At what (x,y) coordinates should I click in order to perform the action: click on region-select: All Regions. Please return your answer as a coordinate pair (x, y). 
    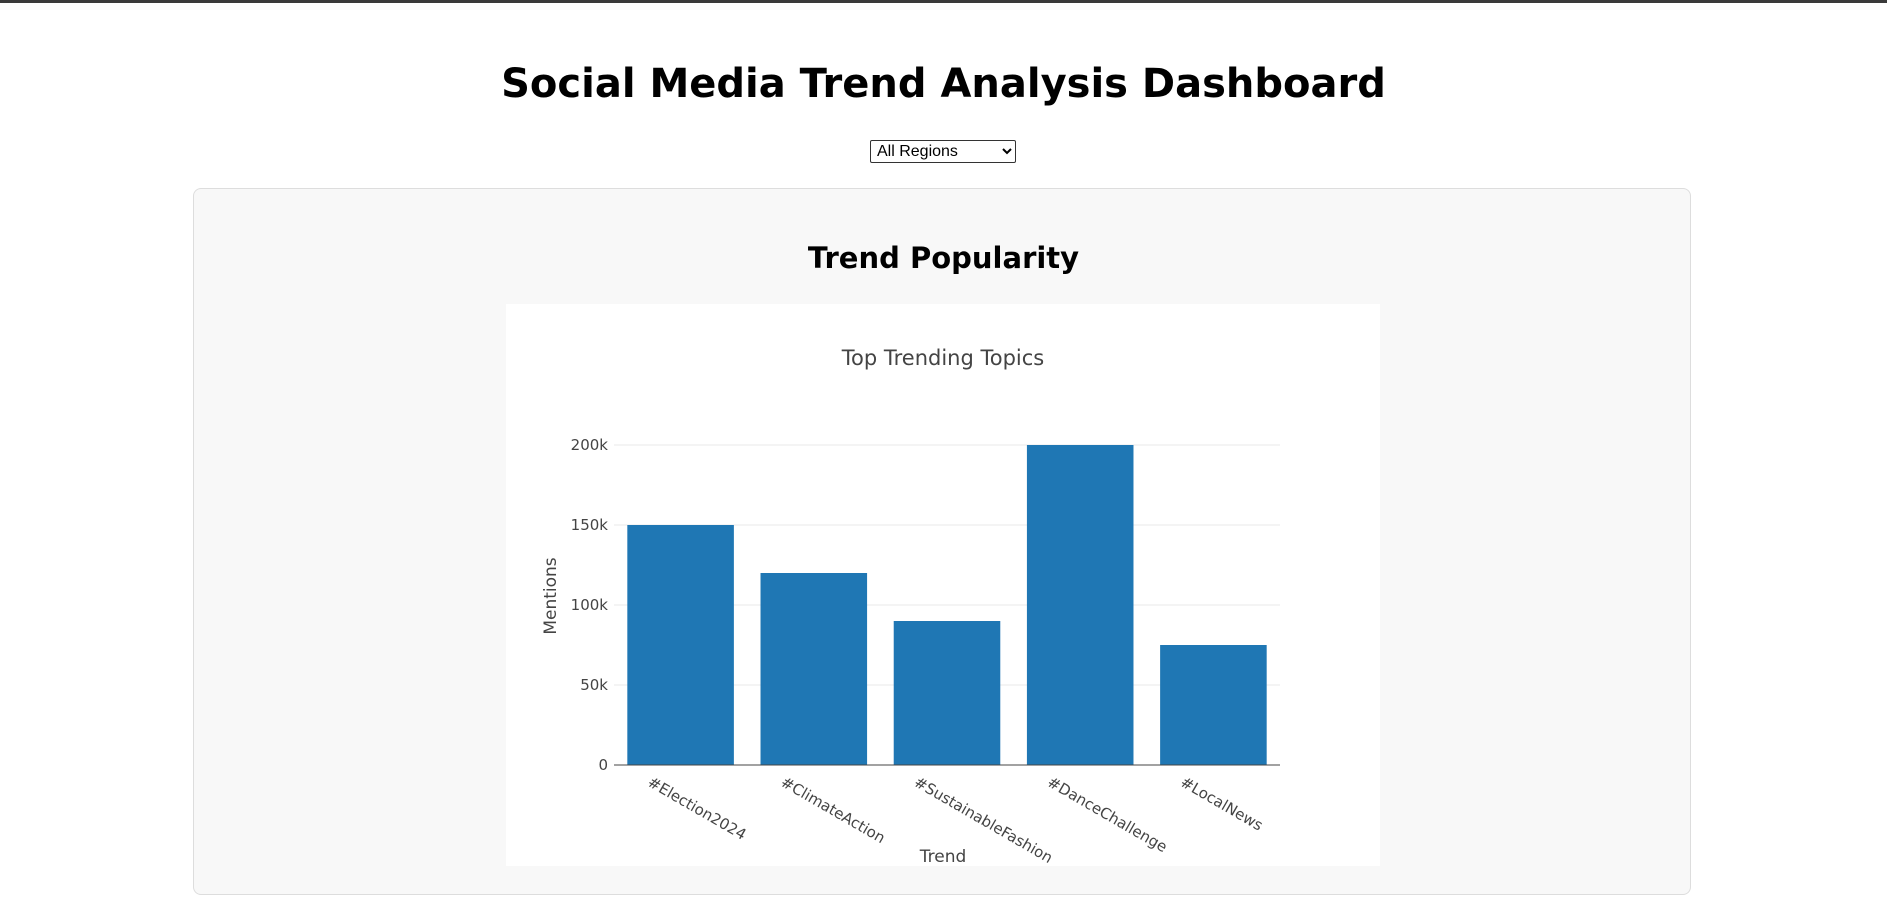
    Looking at the image, I should click on (943, 151).